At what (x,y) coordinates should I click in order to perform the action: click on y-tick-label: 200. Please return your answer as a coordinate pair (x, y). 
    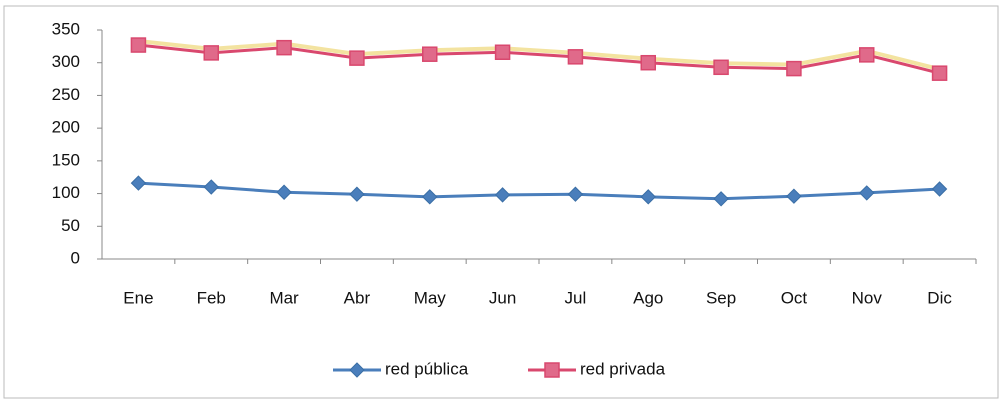
    Looking at the image, I should click on (66, 127).